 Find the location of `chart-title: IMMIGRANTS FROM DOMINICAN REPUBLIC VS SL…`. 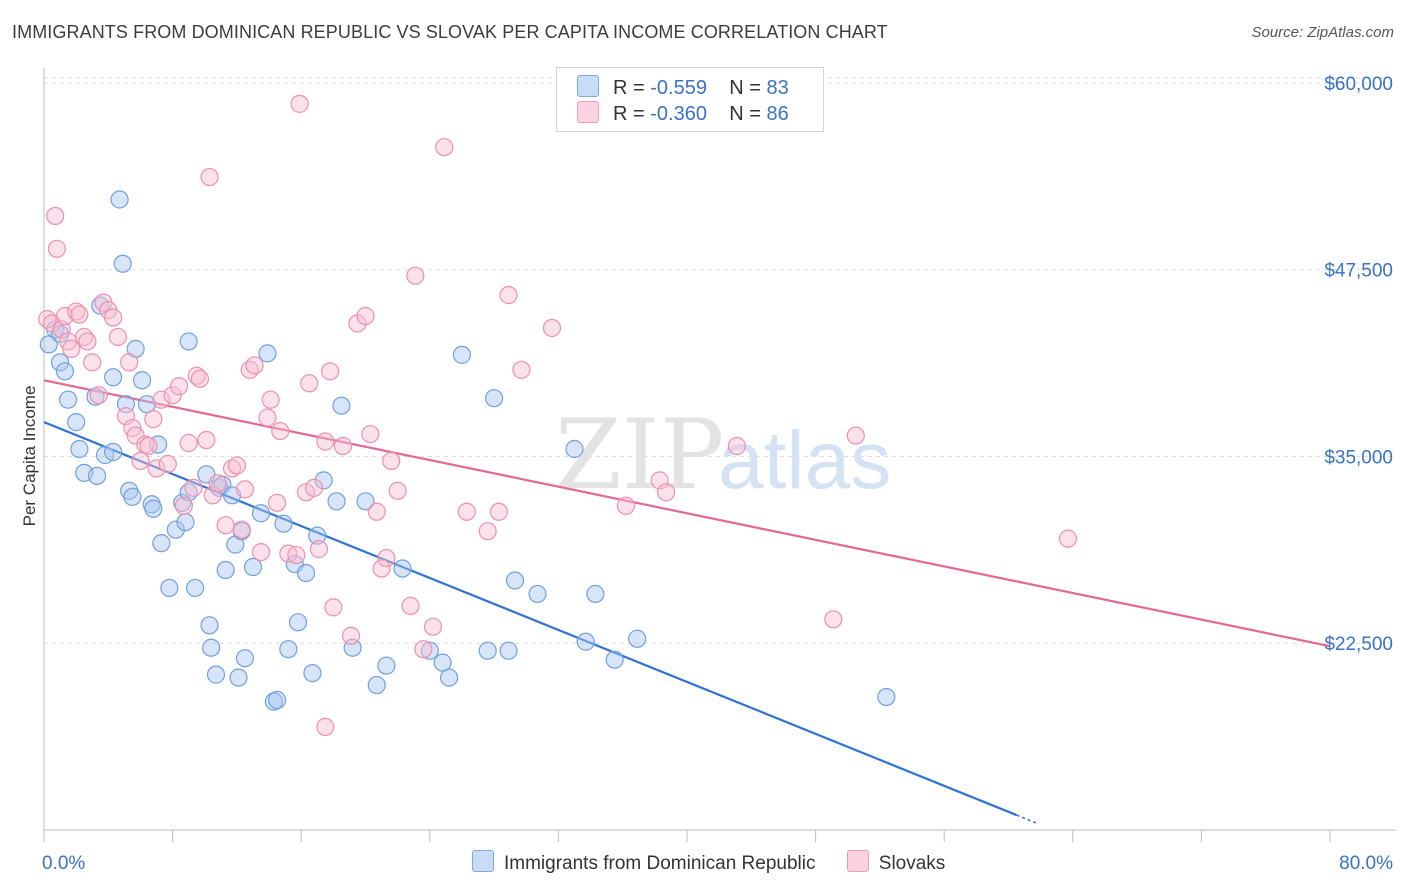

chart-title: IMMIGRANTS FROM DOMINICAN REPUBLIC VS SL… is located at coordinates (450, 32).